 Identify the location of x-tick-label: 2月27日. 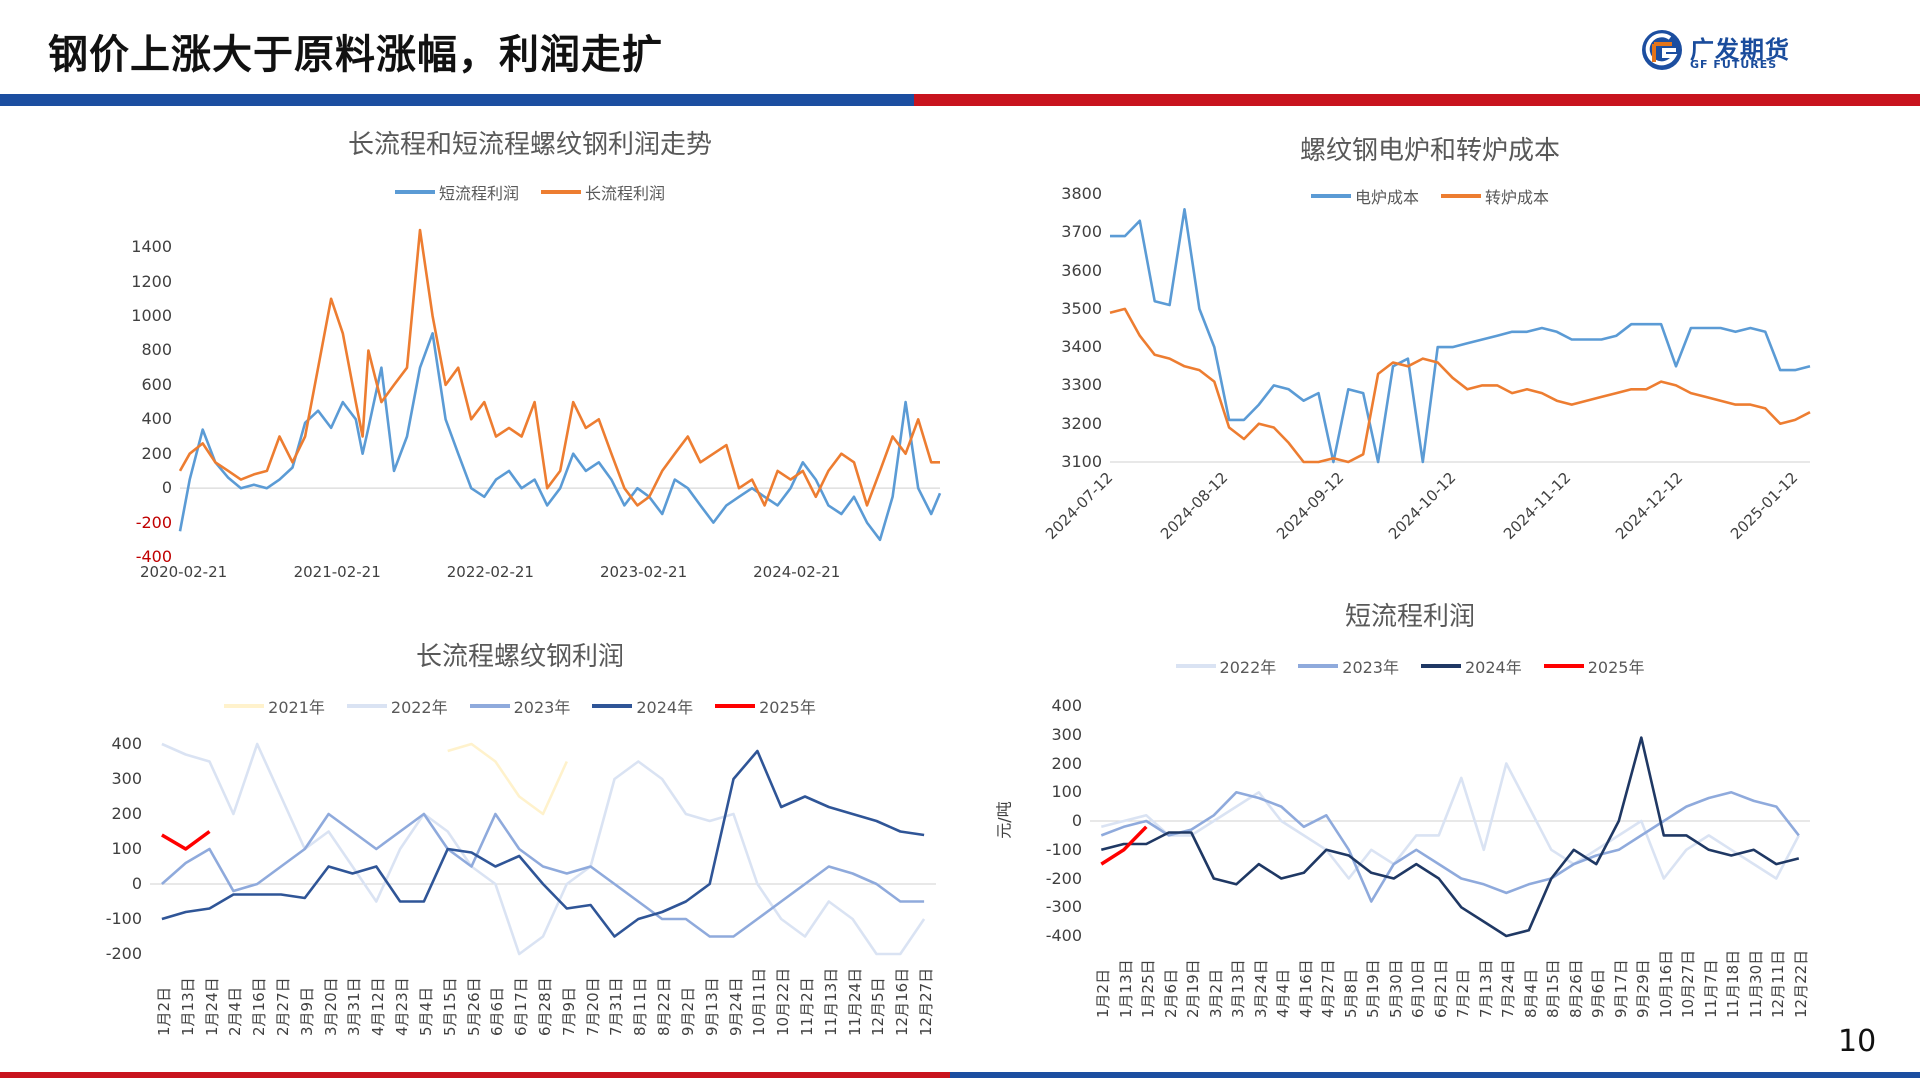
(283, 1006).